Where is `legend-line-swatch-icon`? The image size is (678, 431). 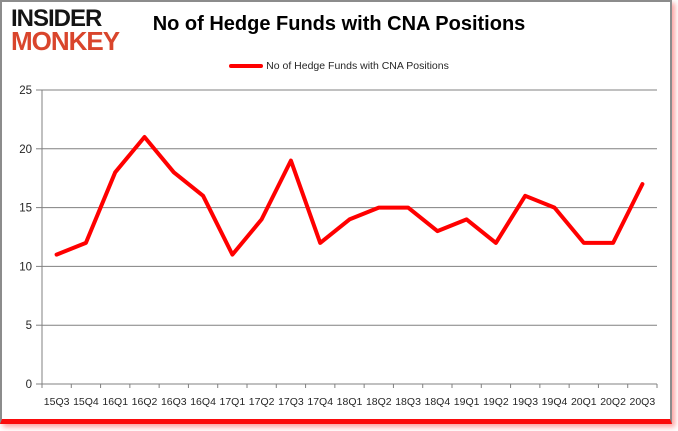
legend-line-swatch-icon is located at coordinates (246, 66).